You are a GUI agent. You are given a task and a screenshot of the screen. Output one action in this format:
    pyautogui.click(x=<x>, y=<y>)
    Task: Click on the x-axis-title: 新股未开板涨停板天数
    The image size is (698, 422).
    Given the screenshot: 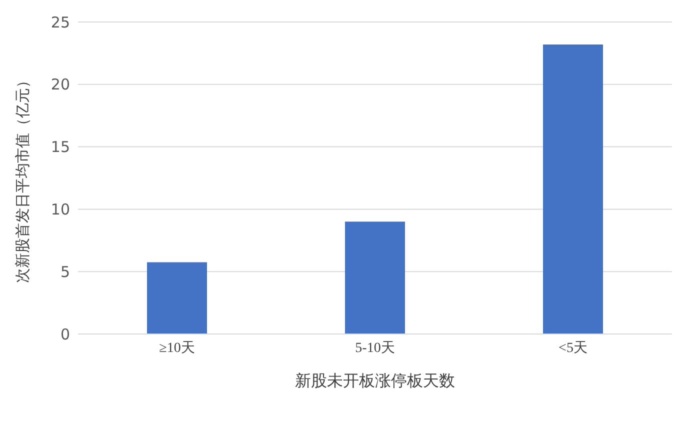 What is the action you would take?
    pyautogui.click(x=375, y=380)
    